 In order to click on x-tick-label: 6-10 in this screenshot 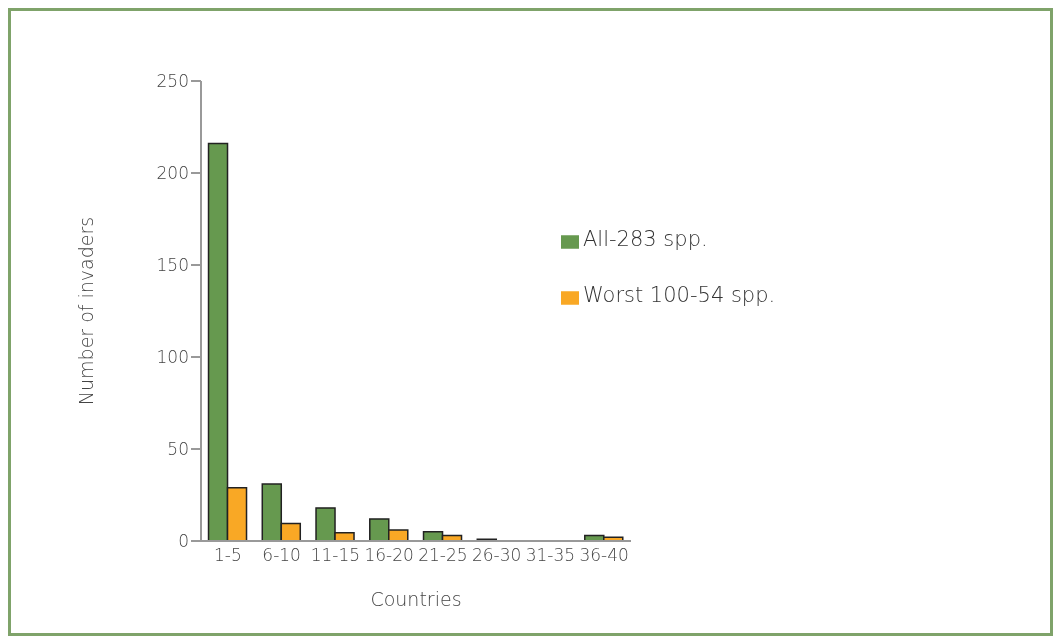, I will do `click(281, 555)`.